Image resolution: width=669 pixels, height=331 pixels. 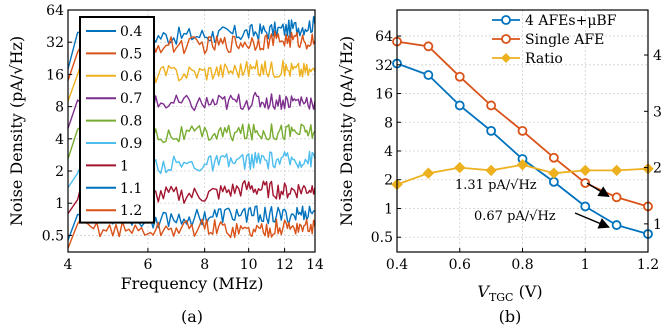 I want to click on panel-a-xtick-label: 8, so click(x=204, y=265).